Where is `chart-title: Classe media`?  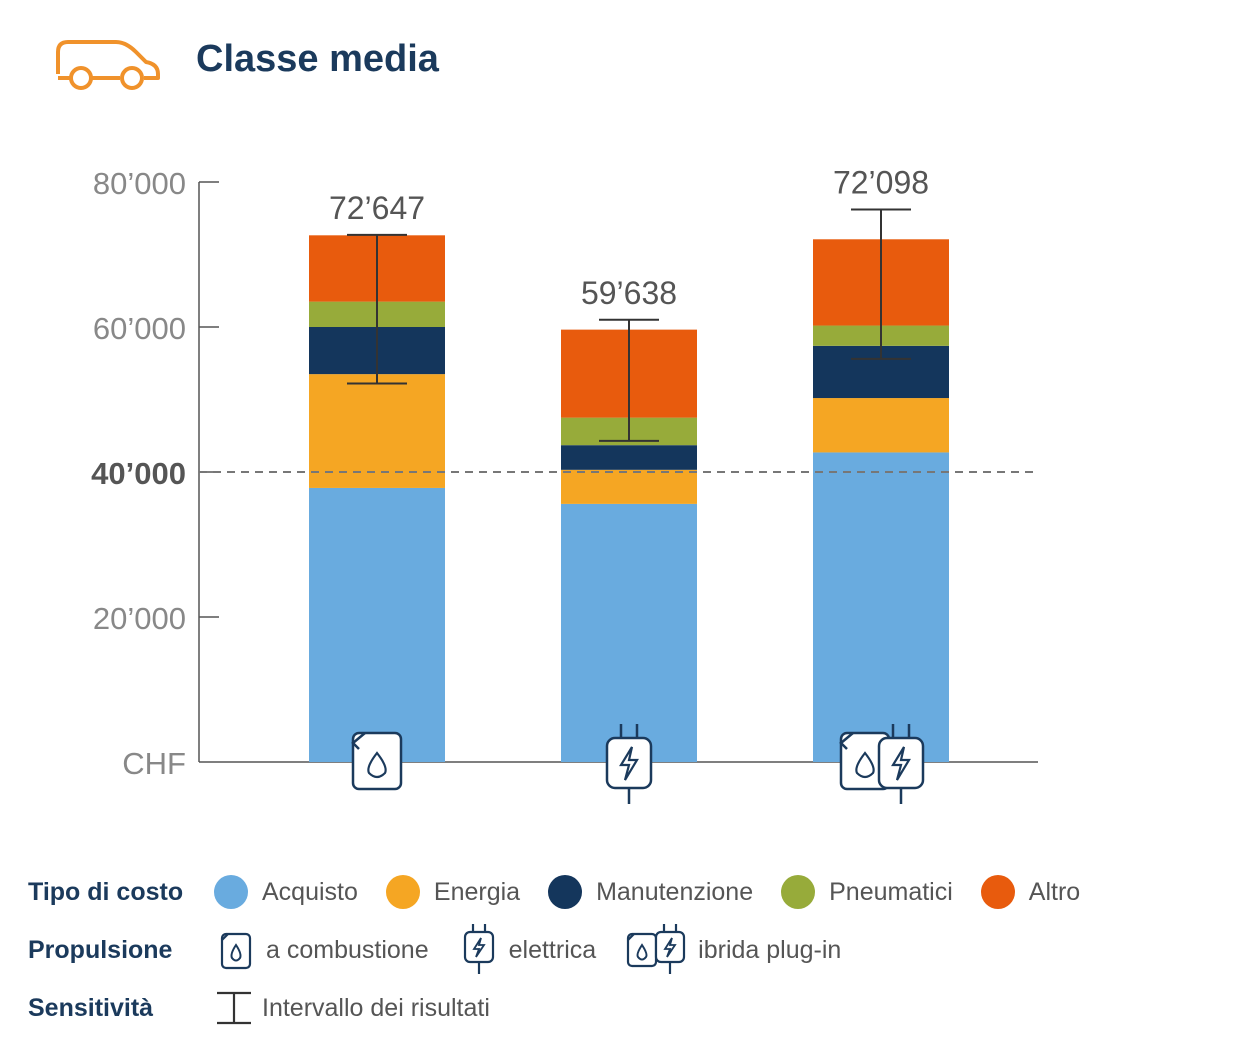 chart-title: Classe media is located at coordinates (317, 59).